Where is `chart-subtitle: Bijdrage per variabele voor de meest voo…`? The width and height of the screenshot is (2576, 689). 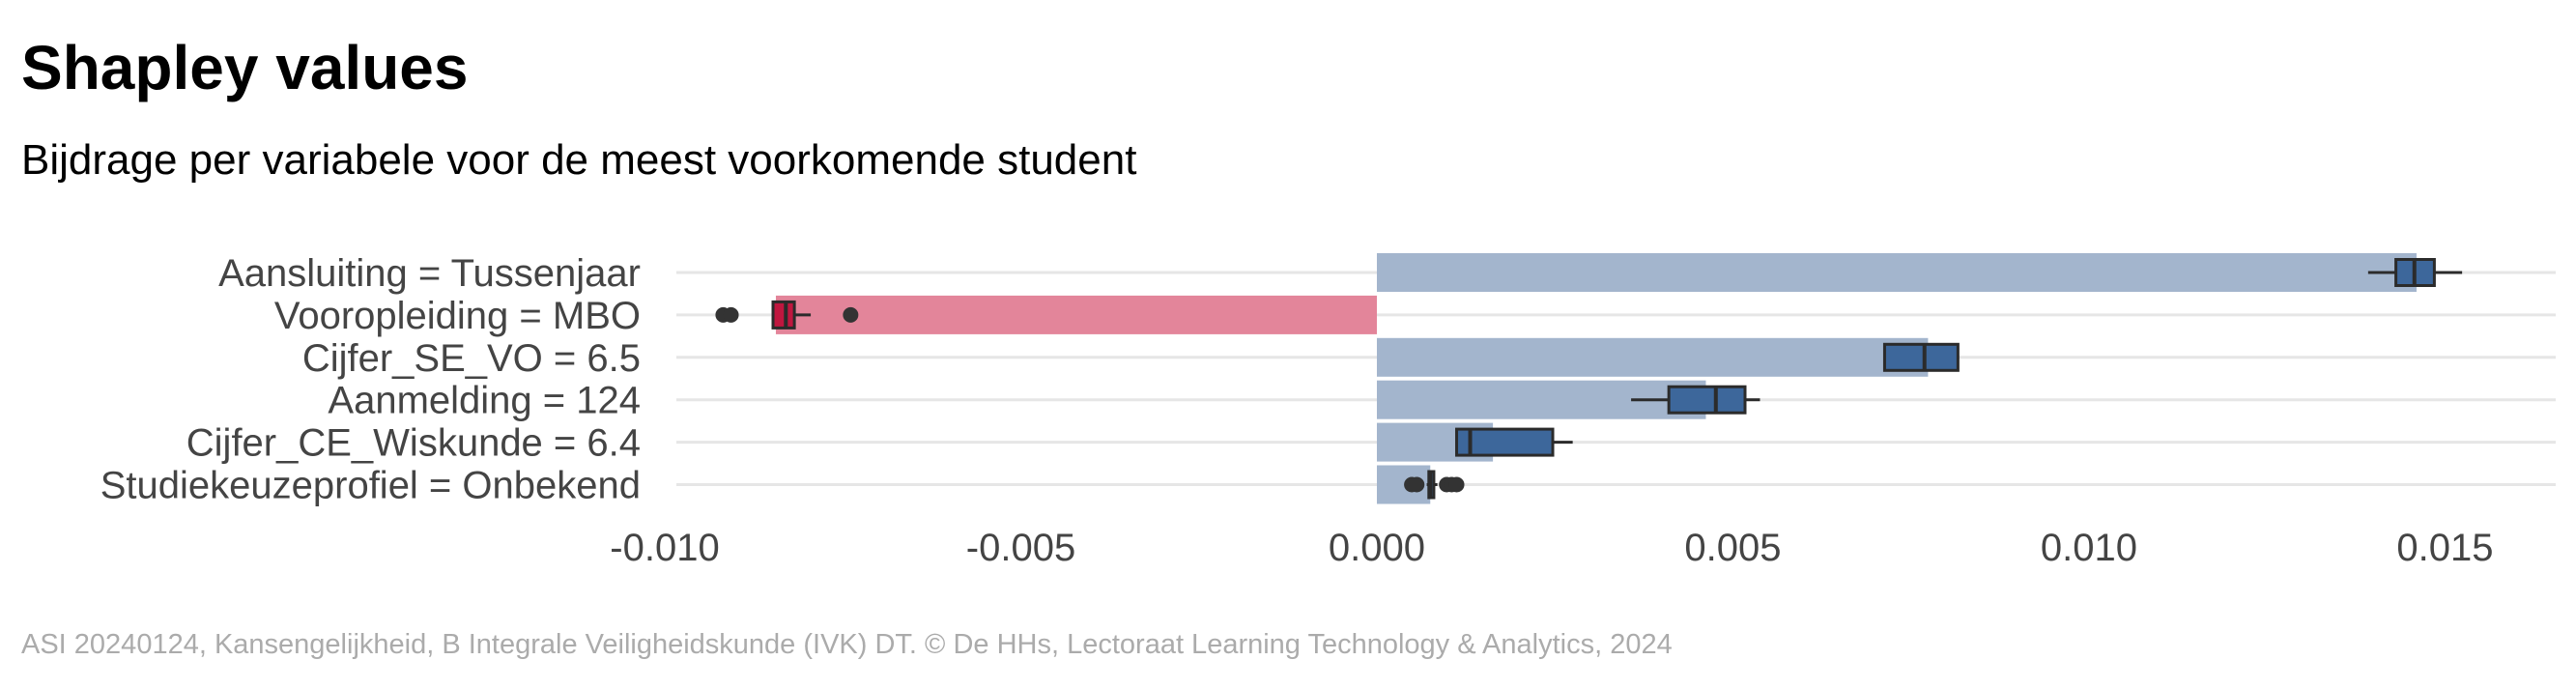 chart-subtitle: Bijdrage per variabele voor de meest voo… is located at coordinates (579, 160).